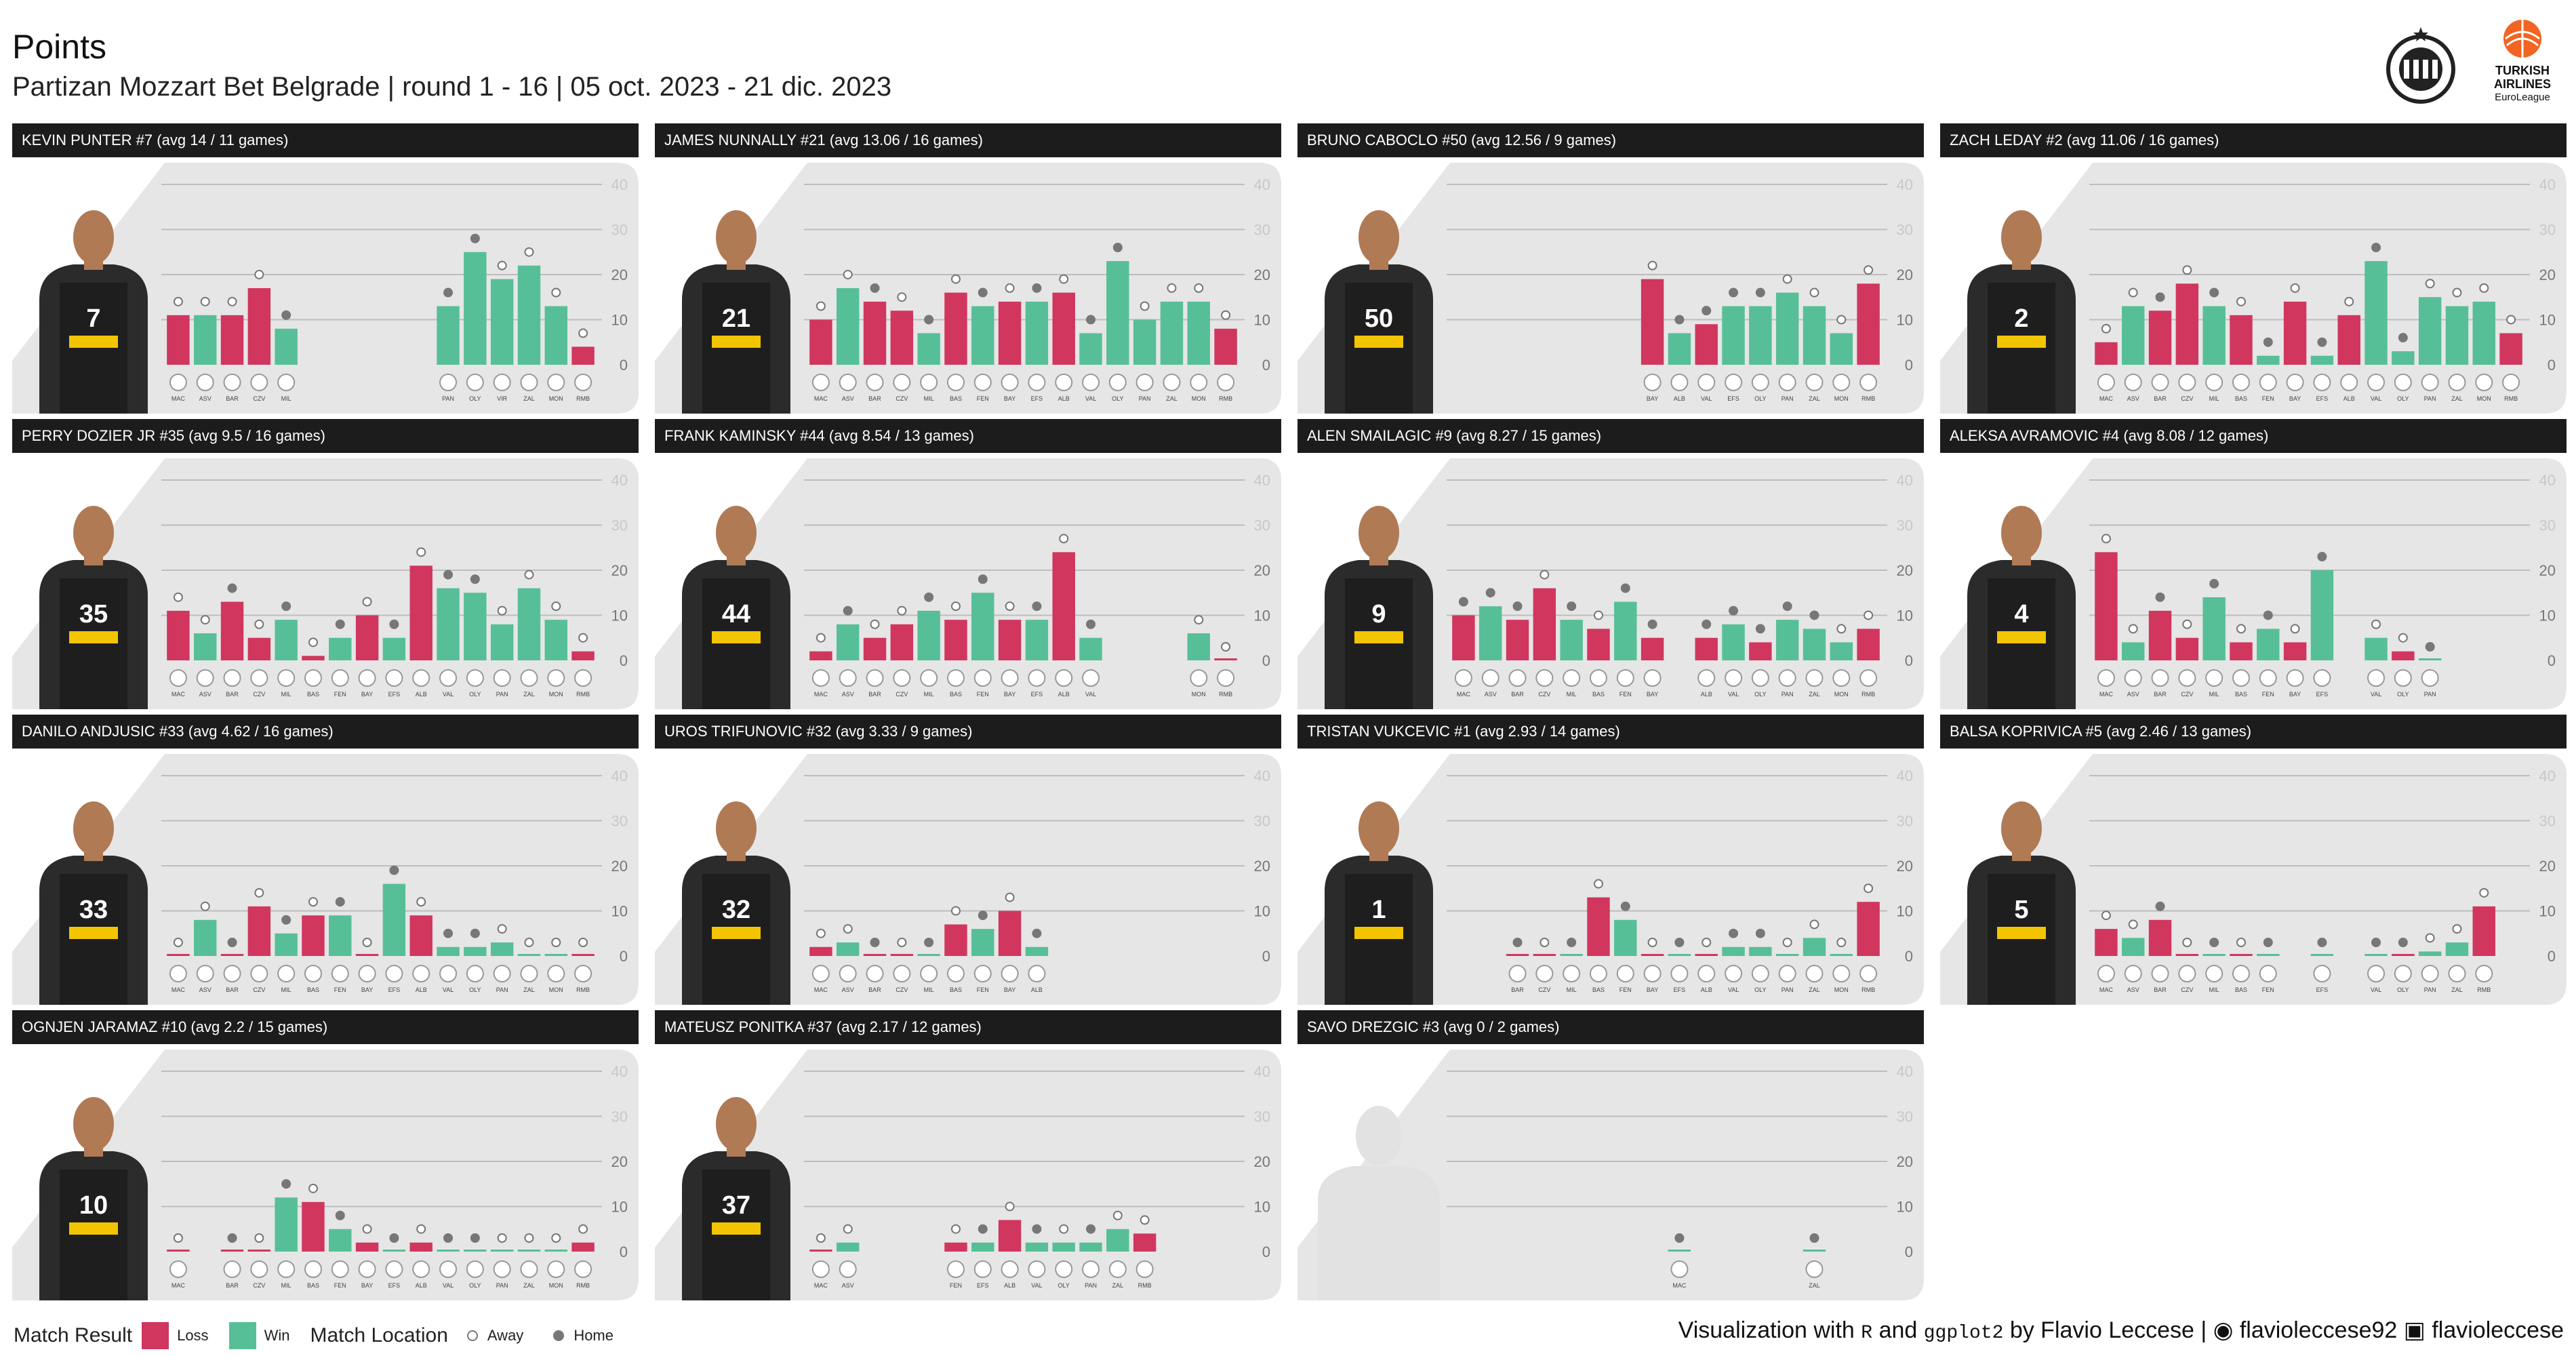 The height and width of the screenshot is (1356, 2576). I want to click on player-chart: 0 10 20 30 40 50 BAY ALB VAL EFS OLY PAN ZAL MON RMB, so click(1610, 288).